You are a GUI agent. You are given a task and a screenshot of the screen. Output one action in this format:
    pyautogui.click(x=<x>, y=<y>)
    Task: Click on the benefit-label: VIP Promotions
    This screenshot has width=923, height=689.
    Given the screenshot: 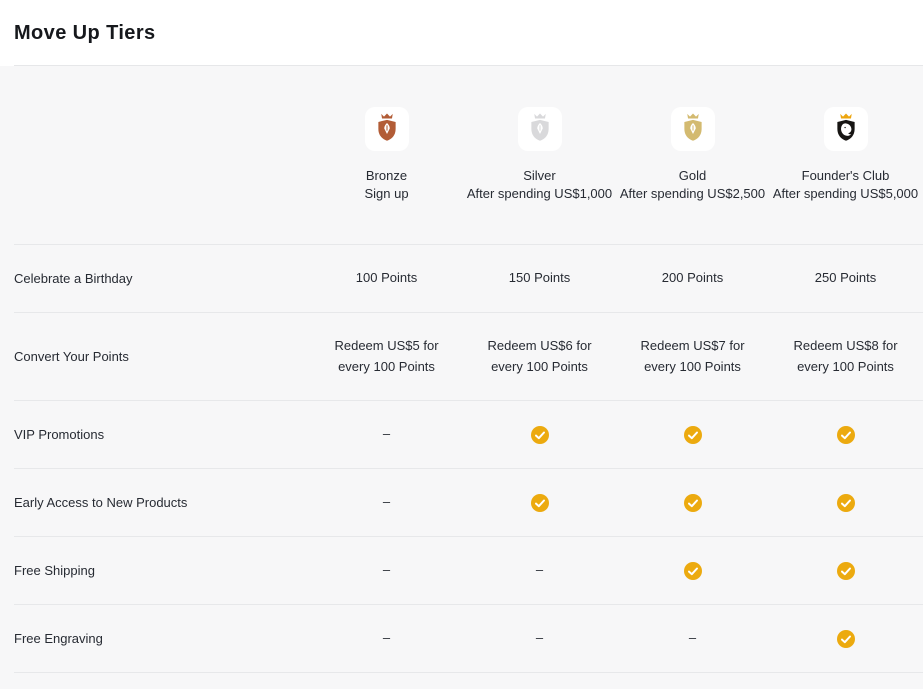 What is the action you would take?
    pyautogui.click(x=59, y=434)
    